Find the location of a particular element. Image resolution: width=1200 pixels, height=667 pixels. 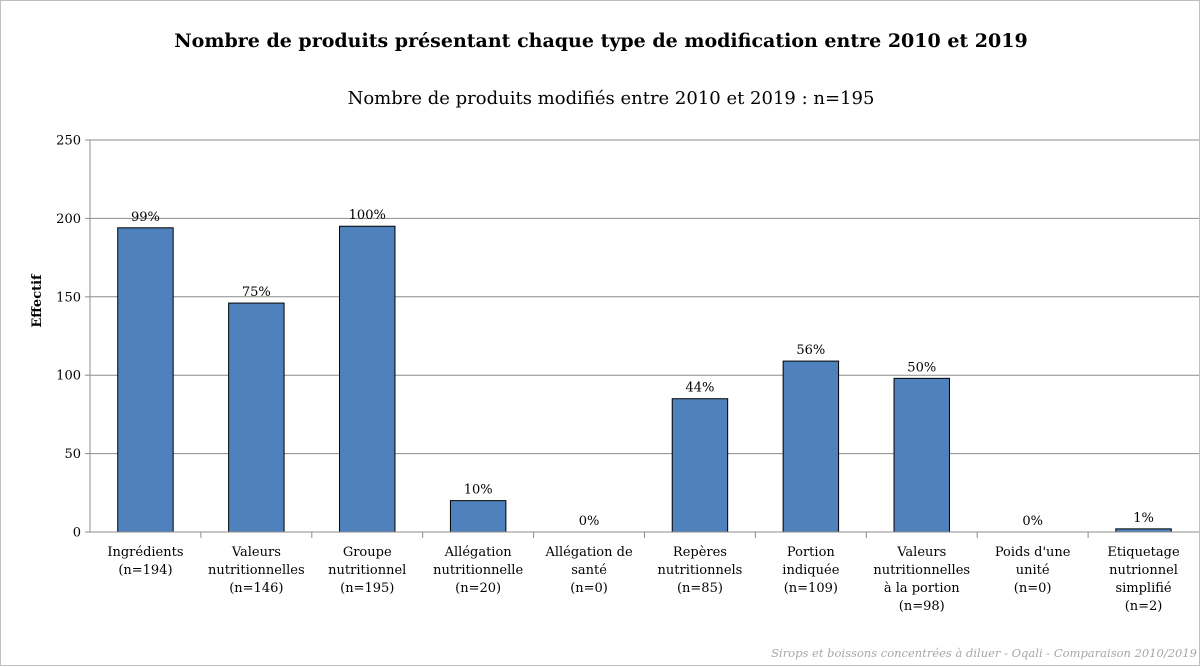

y-axis-label: Effectif is located at coordinates (37, 300).